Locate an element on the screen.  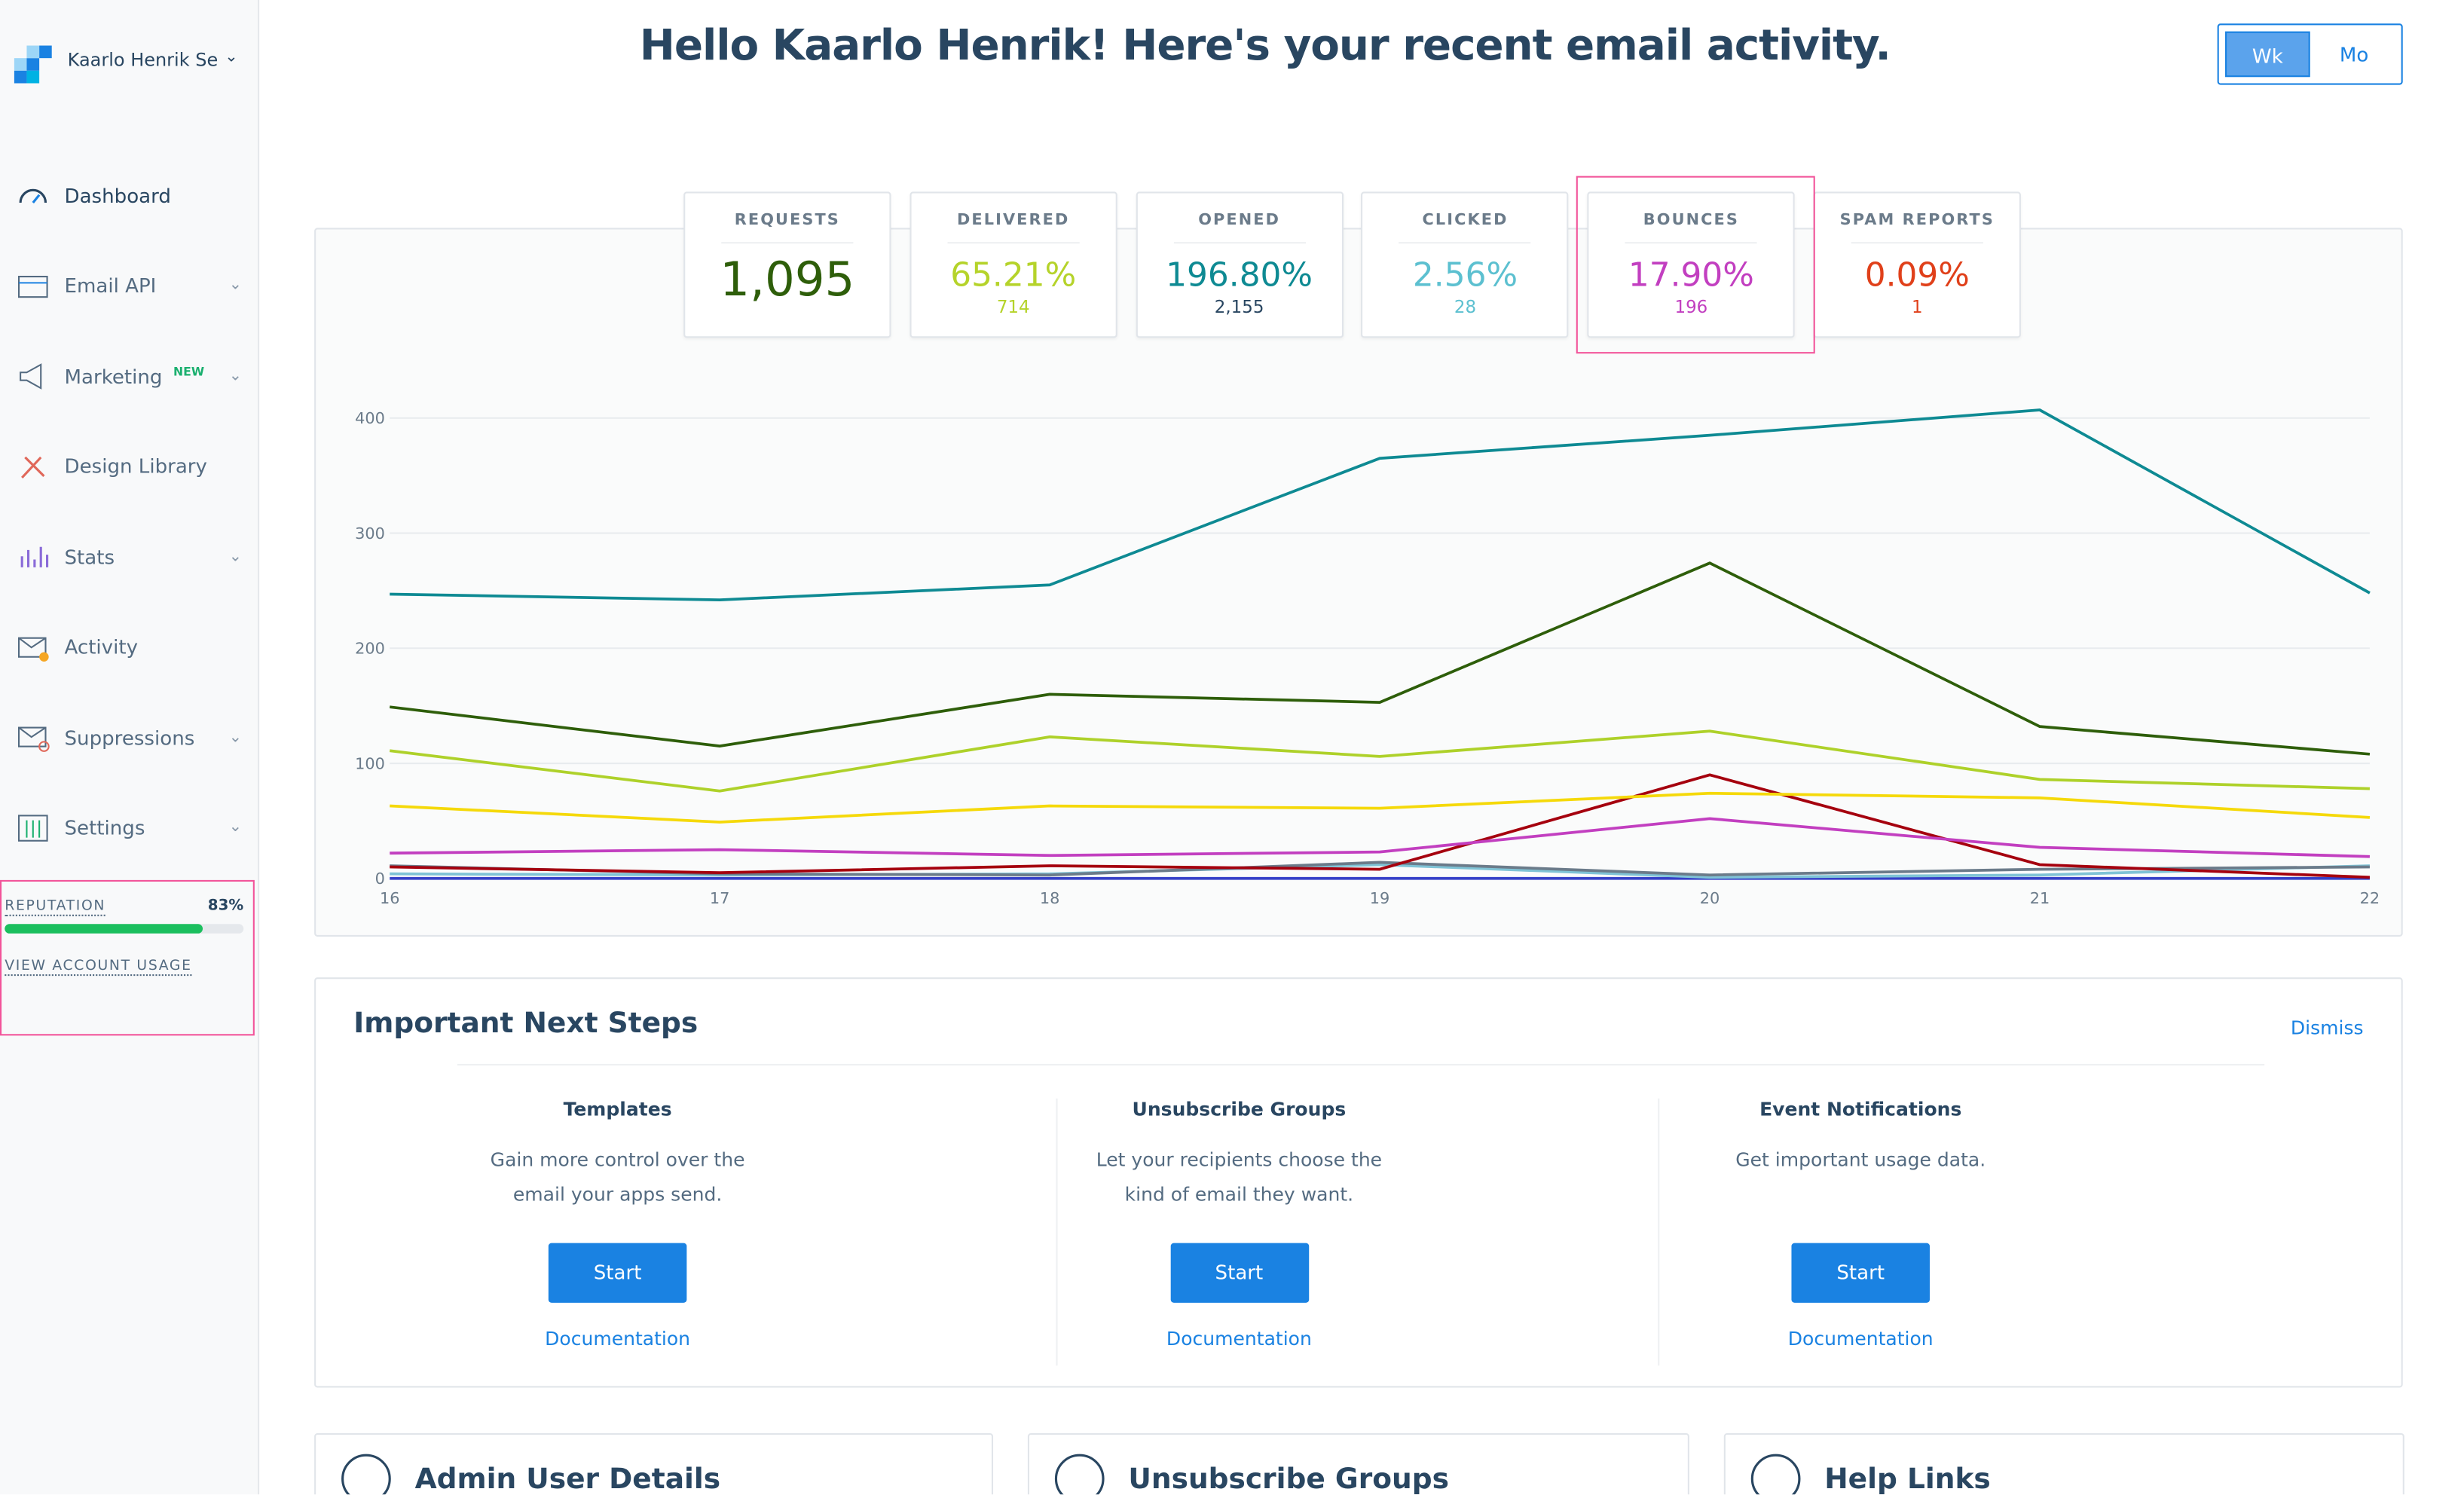
reputation-box: REPUTATION 83% VIEW ACCOUNT USAGE is located at coordinates (127, 958).